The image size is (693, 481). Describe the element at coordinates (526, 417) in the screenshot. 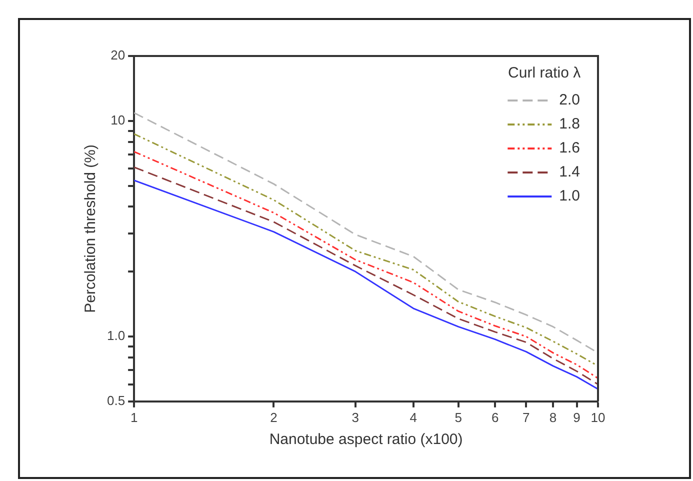

I see `x-tick-label: 7` at that location.